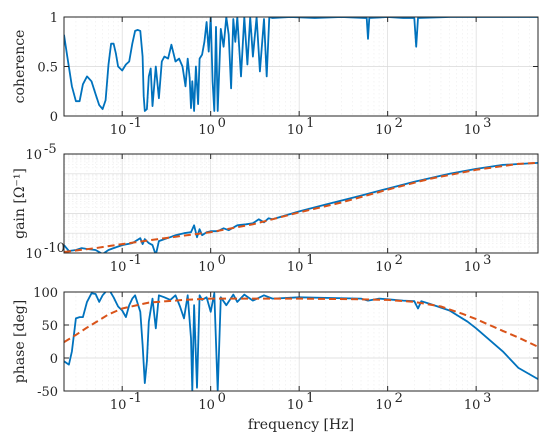  What do you see at coordinates (301, 425) in the screenshot?
I see `x-axis-label: frequency [Hz]` at bounding box center [301, 425].